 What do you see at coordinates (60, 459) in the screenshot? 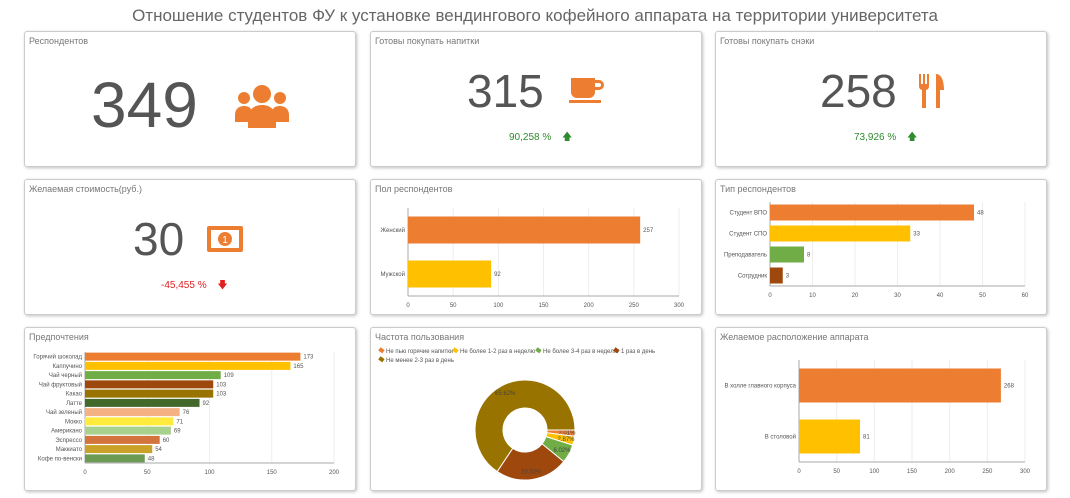
I see `category-label: Кофе по-венски` at bounding box center [60, 459].